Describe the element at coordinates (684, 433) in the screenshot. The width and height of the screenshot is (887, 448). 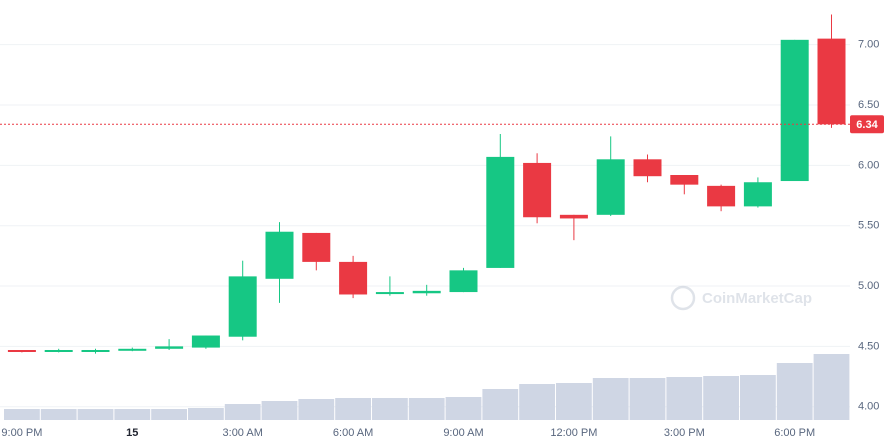
I see `x-tick-label: 3:00 PM` at that location.